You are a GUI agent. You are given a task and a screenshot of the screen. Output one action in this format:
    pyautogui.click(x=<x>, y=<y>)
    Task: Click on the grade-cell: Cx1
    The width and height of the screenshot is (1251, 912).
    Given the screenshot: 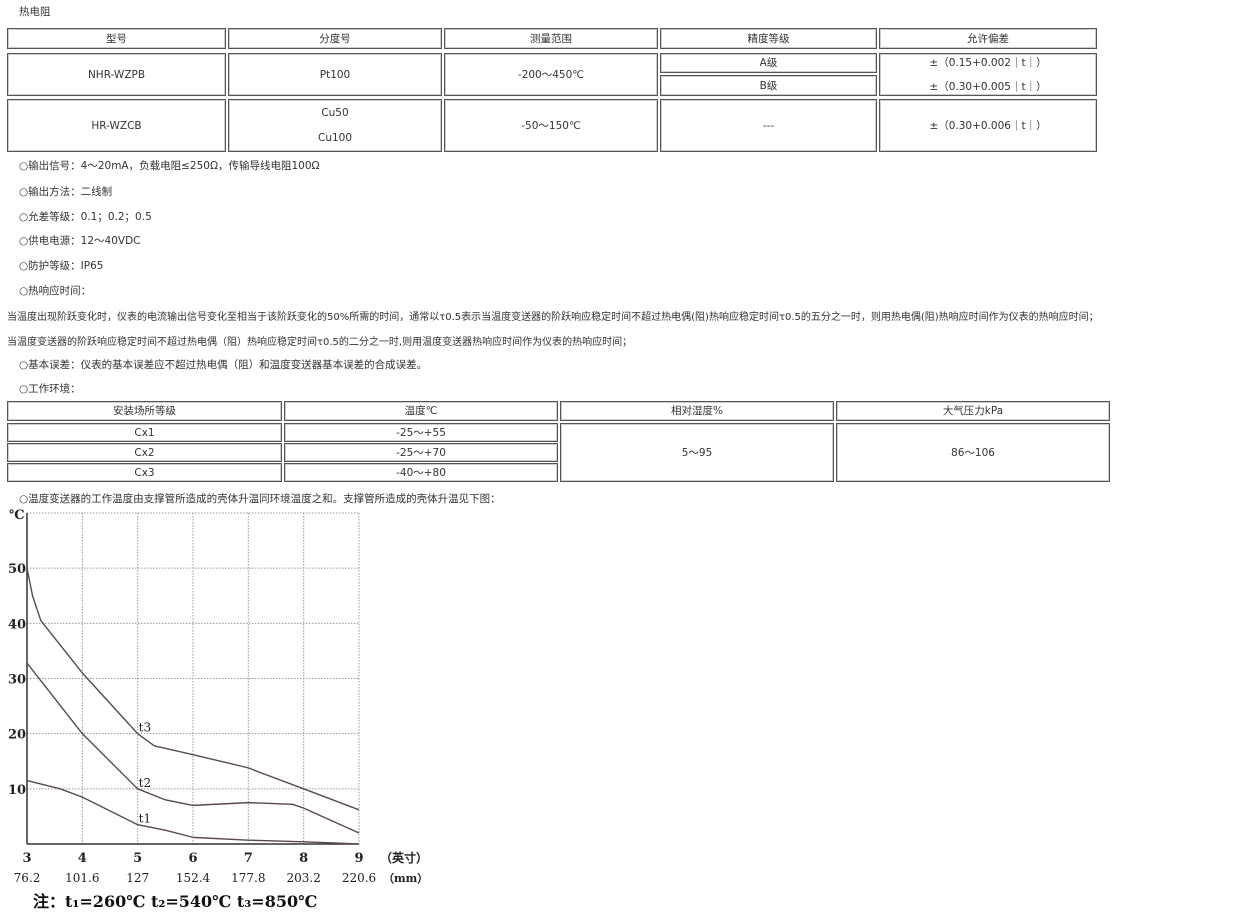 What is the action you would take?
    pyautogui.click(x=144, y=432)
    